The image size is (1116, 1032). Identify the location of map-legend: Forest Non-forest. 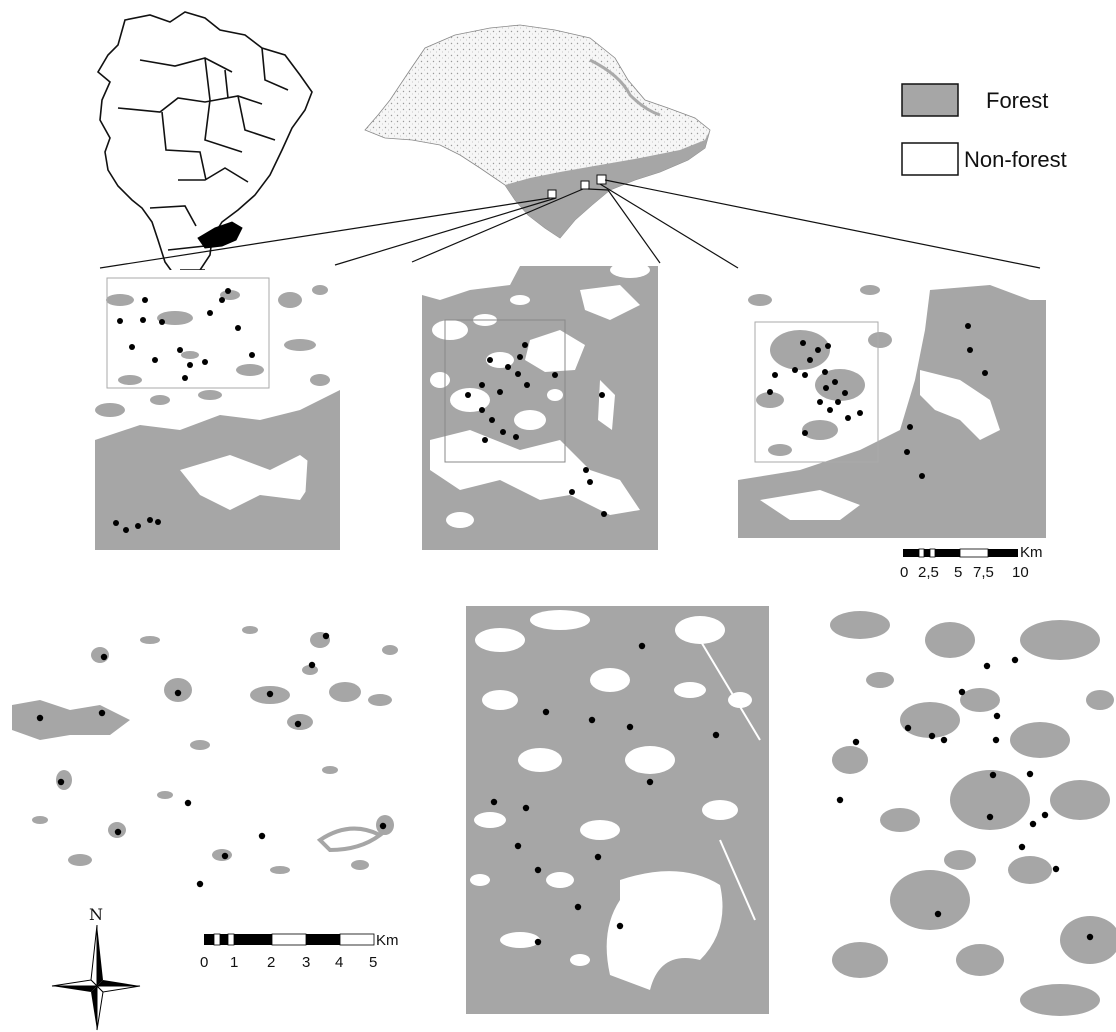
(984, 129).